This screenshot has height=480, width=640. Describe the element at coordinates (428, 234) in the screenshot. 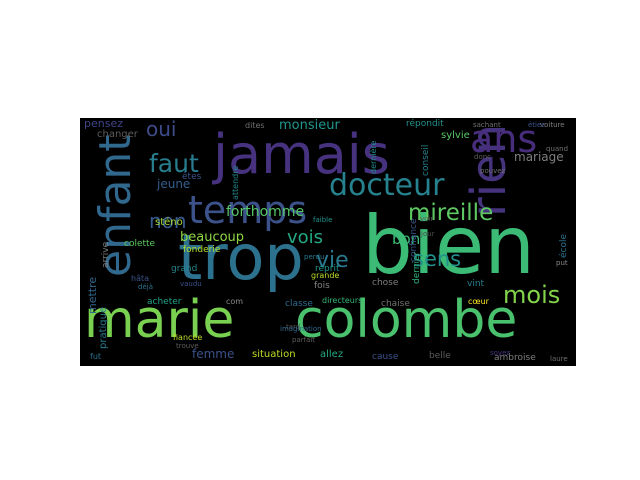

I see `cloud-word: jour` at that location.